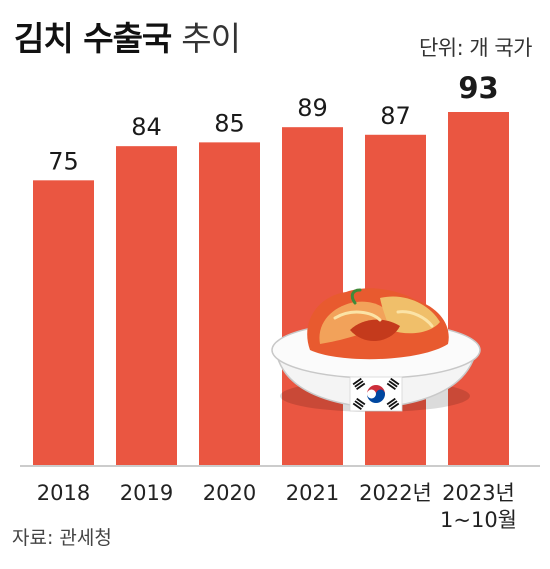 Image resolution: width=550 pixels, height=569 pixels. What do you see at coordinates (478, 88) in the screenshot?
I see `data-label-5: 93` at bounding box center [478, 88].